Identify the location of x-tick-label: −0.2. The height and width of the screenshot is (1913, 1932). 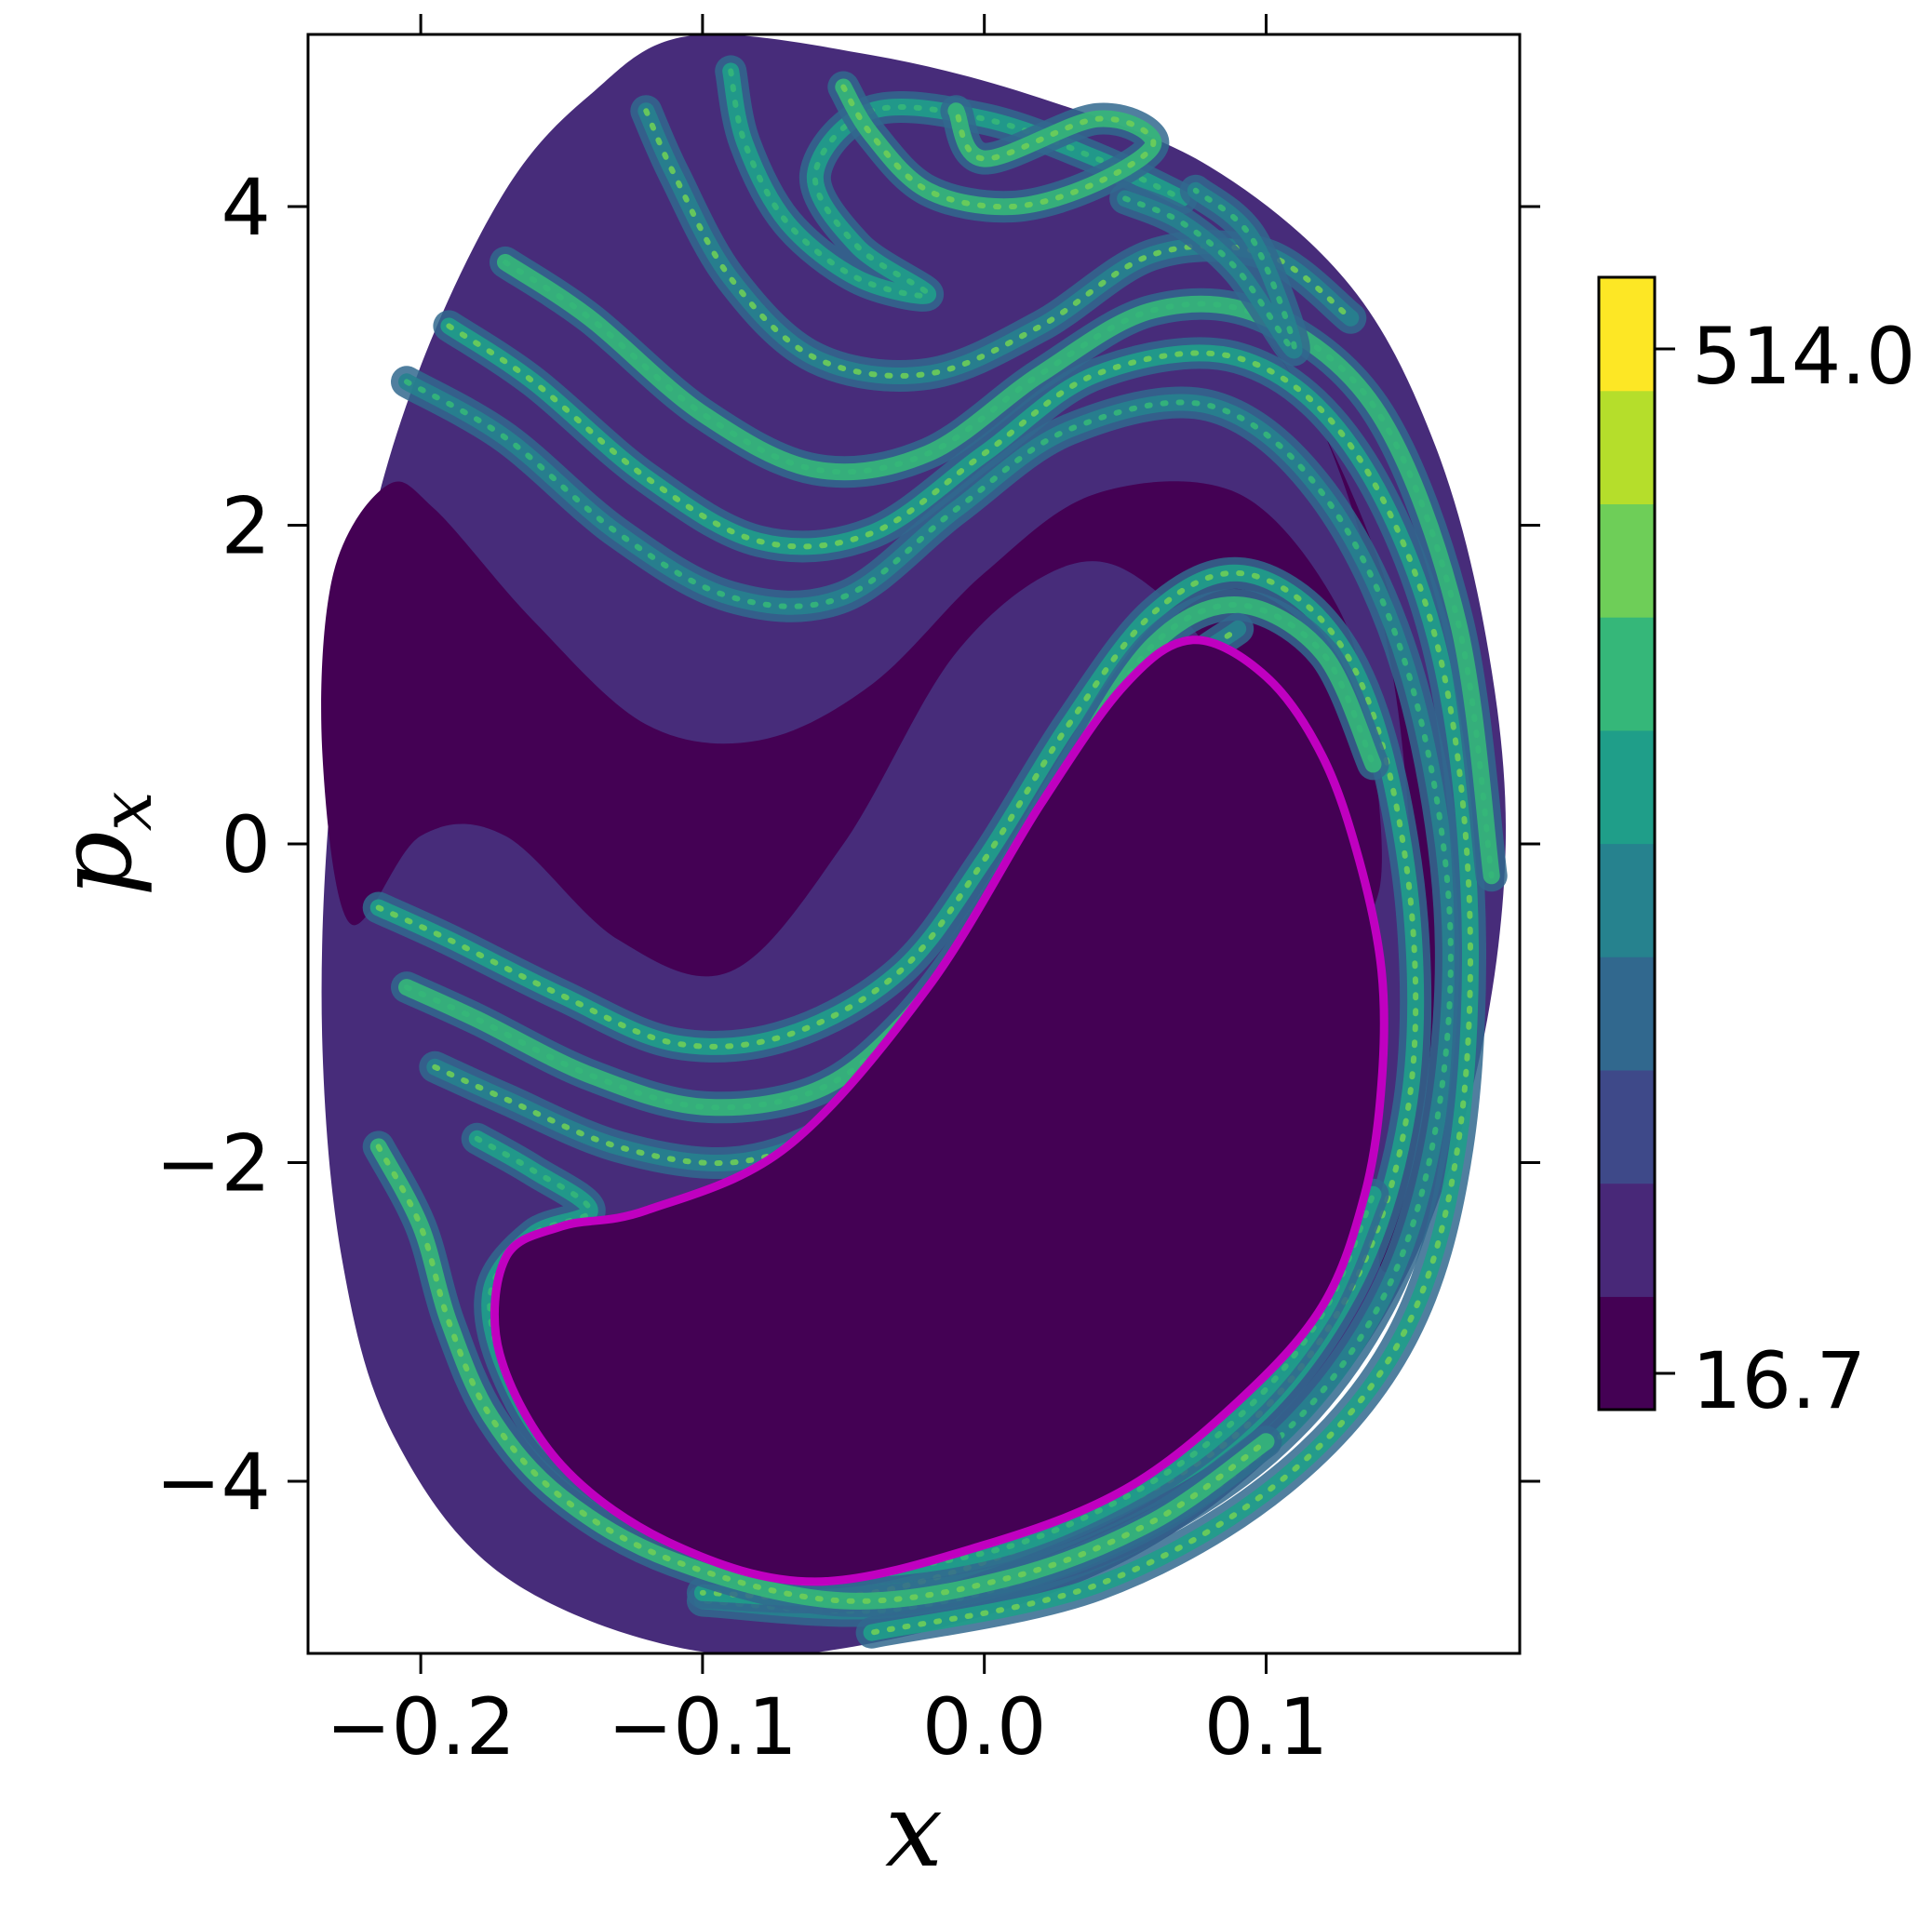
(421, 1727).